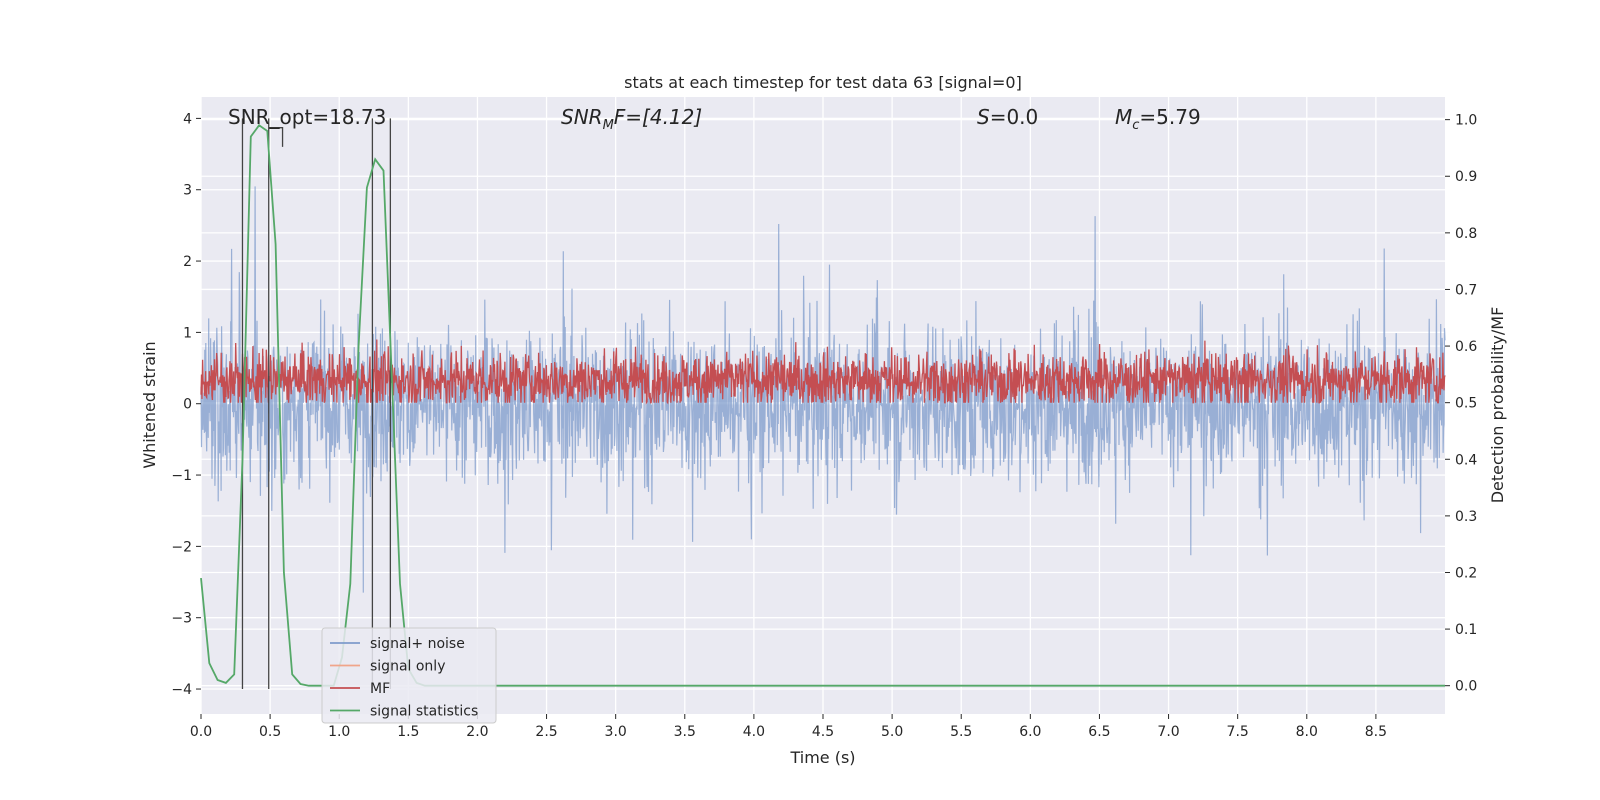 Image resolution: width=1600 pixels, height=800 pixels. I want to click on x-tick-label: 2.0, so click(477, 732).